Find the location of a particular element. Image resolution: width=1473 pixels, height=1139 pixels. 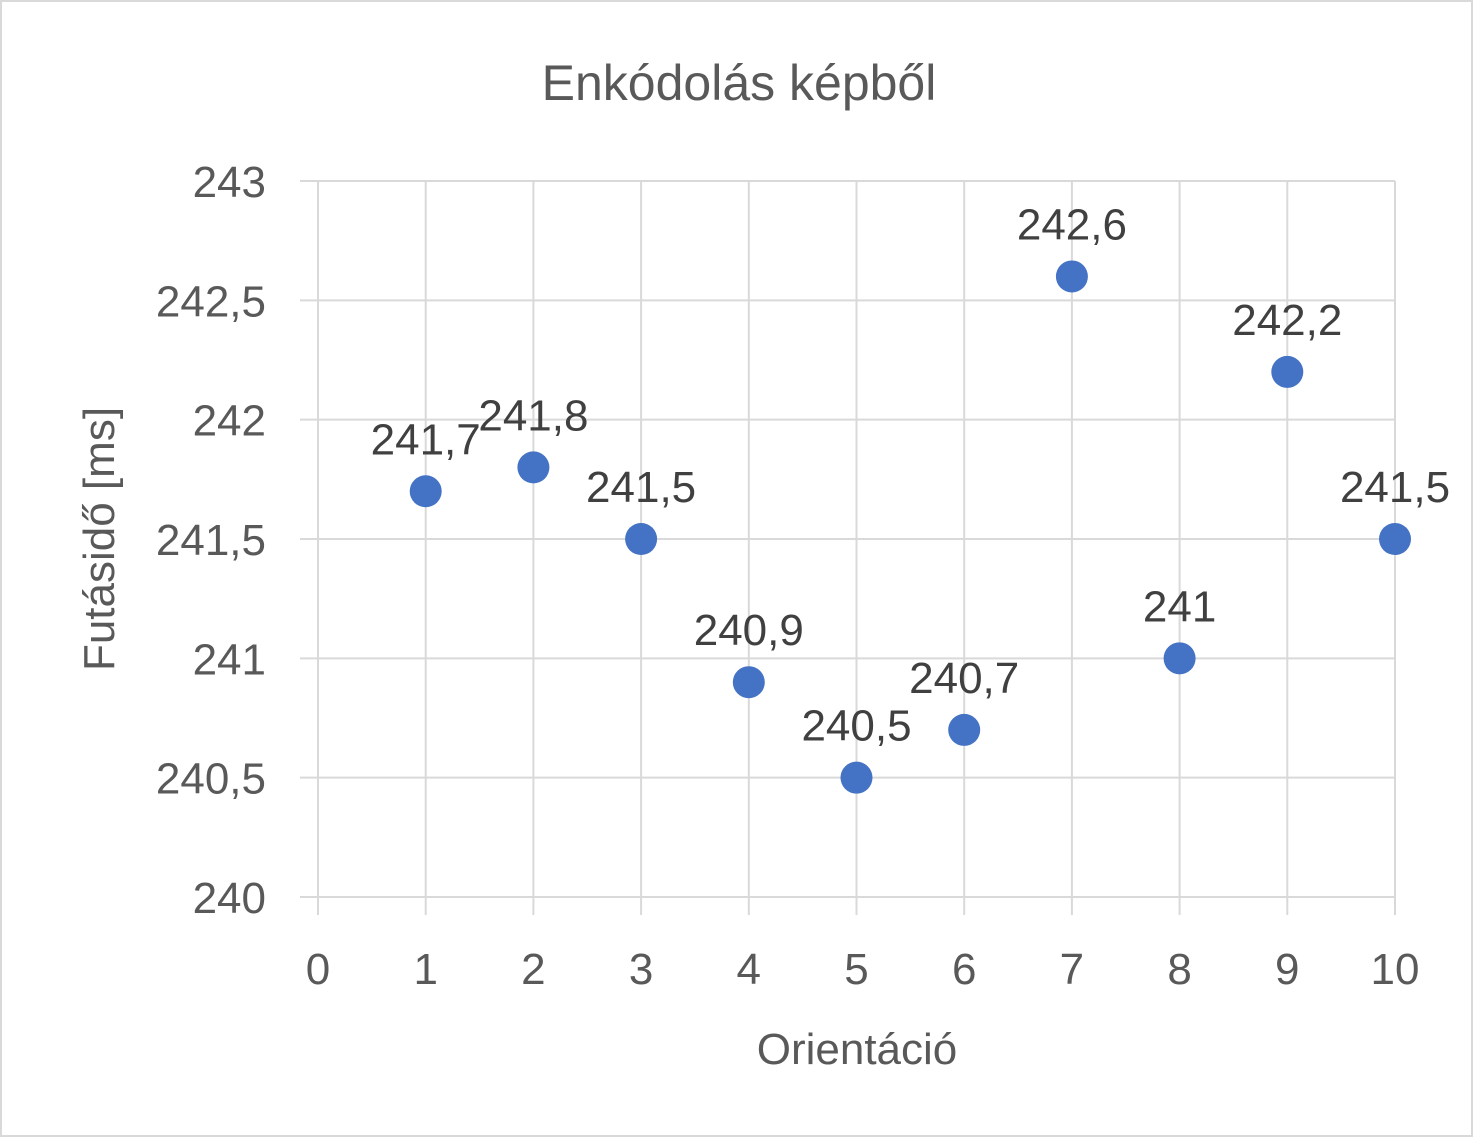

data-label: 241,8 is located at coordinates (533, 415).